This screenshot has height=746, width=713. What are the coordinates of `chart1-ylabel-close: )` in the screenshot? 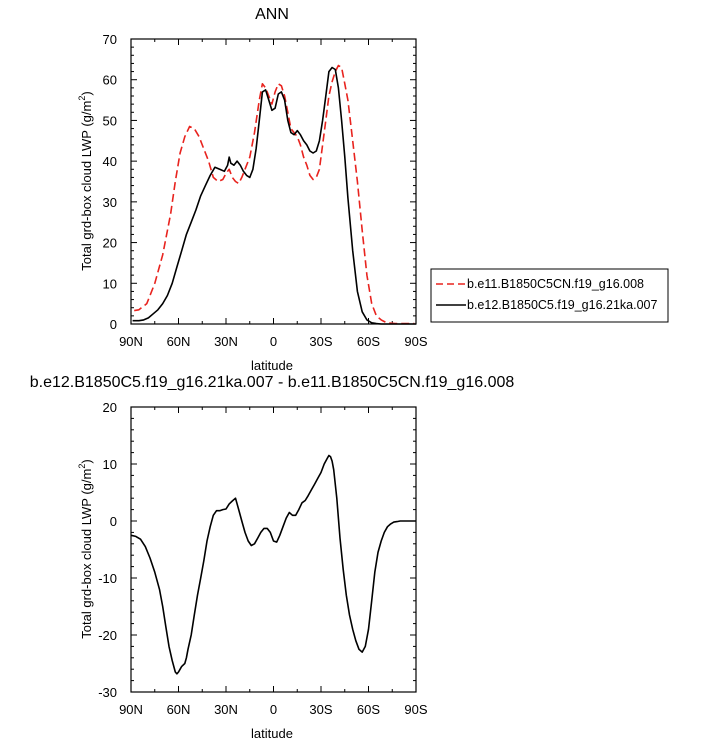 It's located at (86, 93).